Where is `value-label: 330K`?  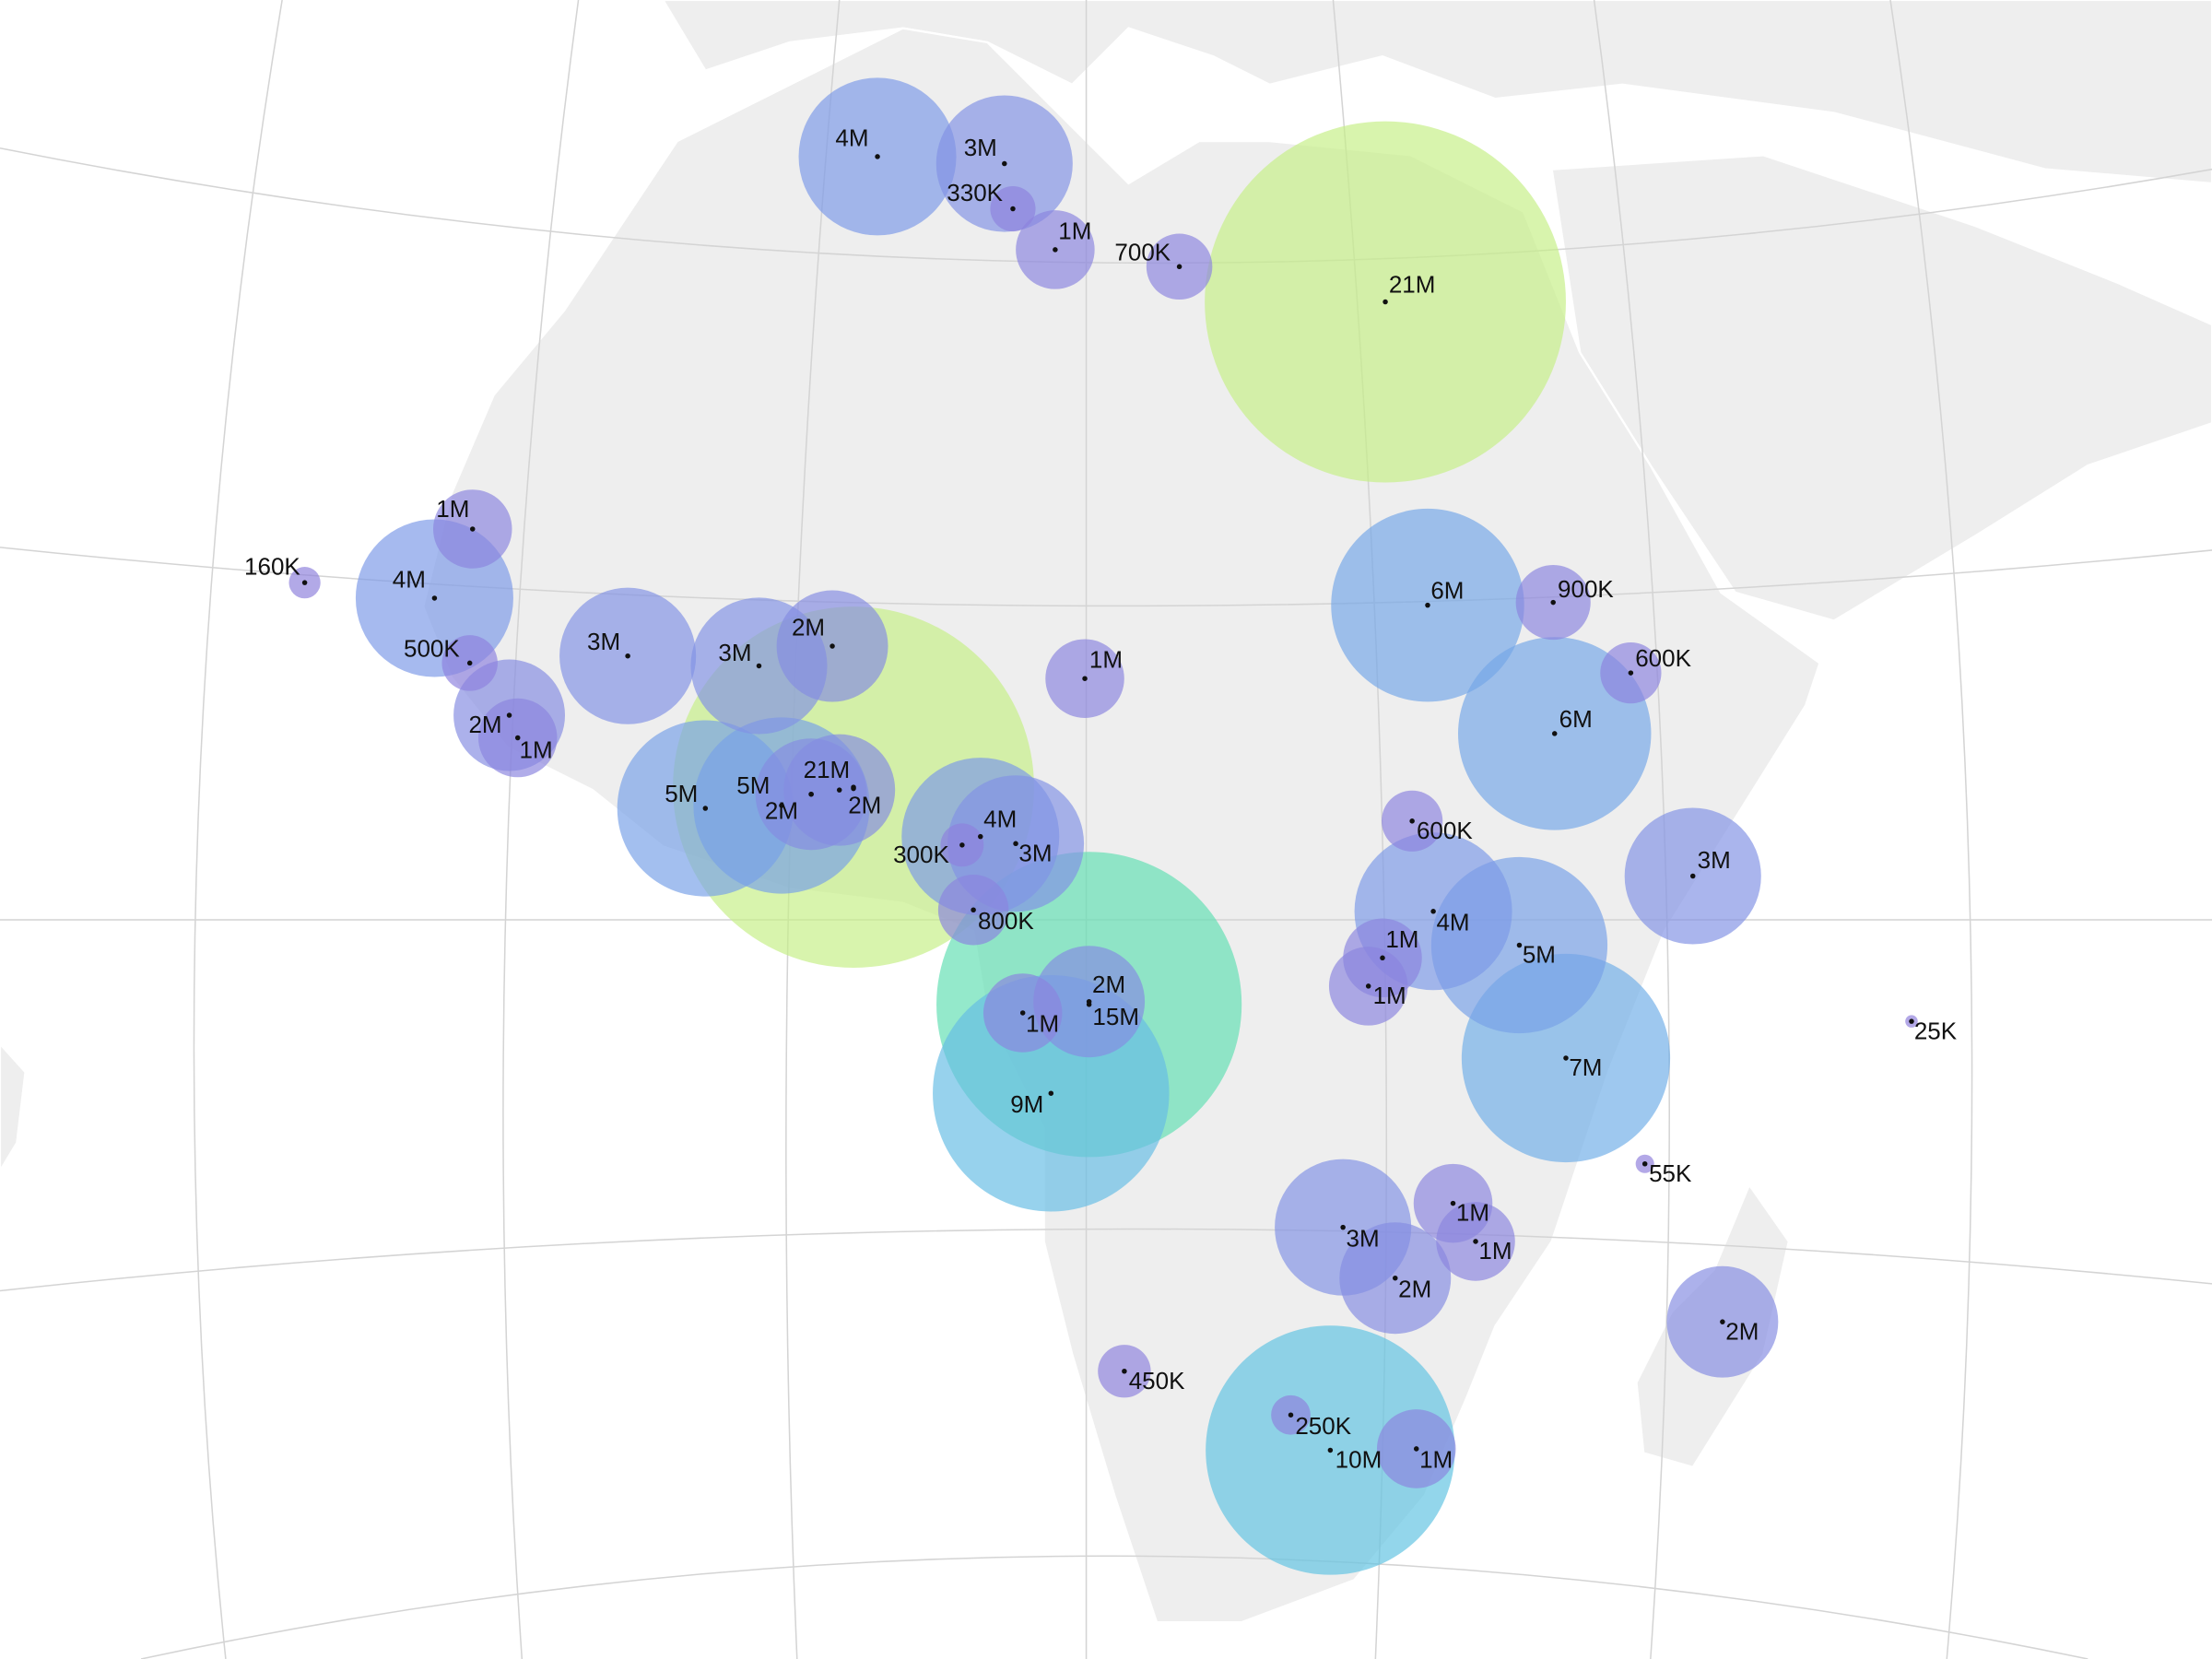 value-label: 330K is located at coordinates (975, 192).